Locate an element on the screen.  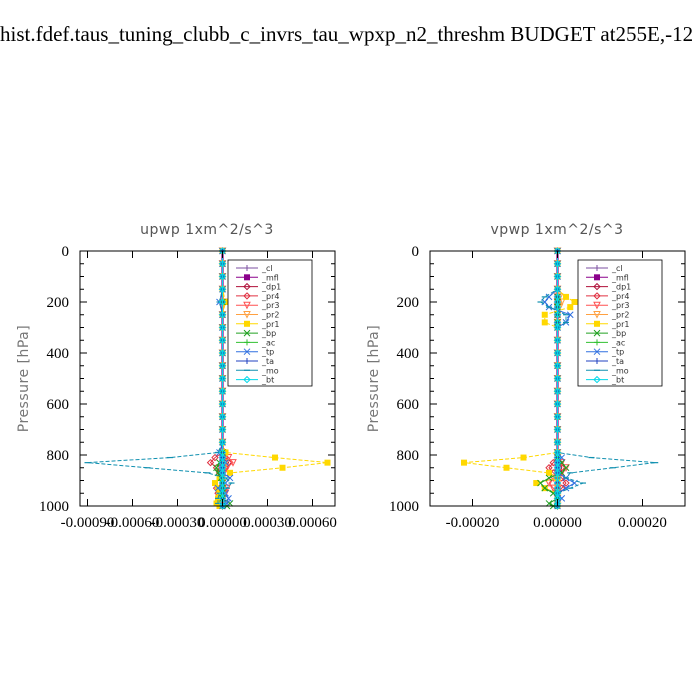
x-tick-label: 0.00030 is located at coordinates (267, 523).